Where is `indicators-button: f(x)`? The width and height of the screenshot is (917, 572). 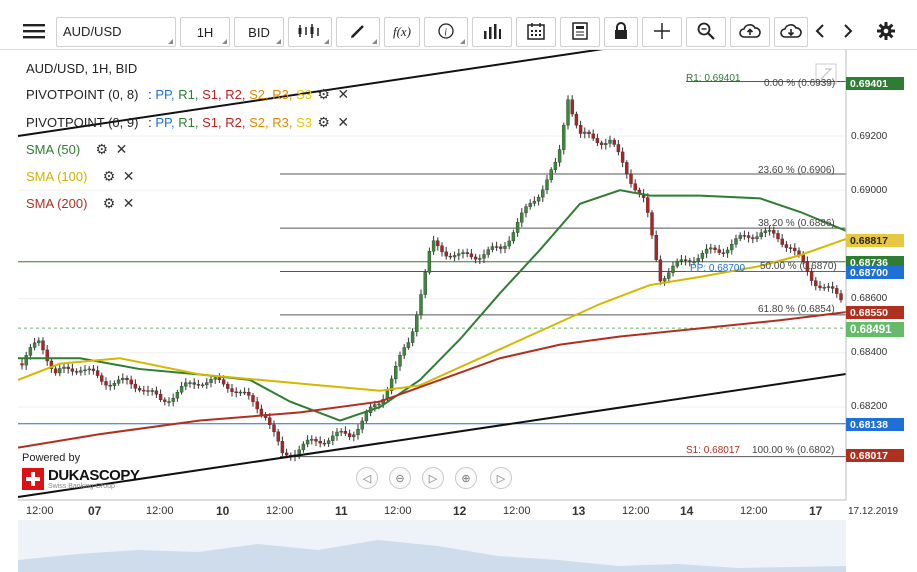 indicators-button: f(x) is located at coordinates (402, 32).